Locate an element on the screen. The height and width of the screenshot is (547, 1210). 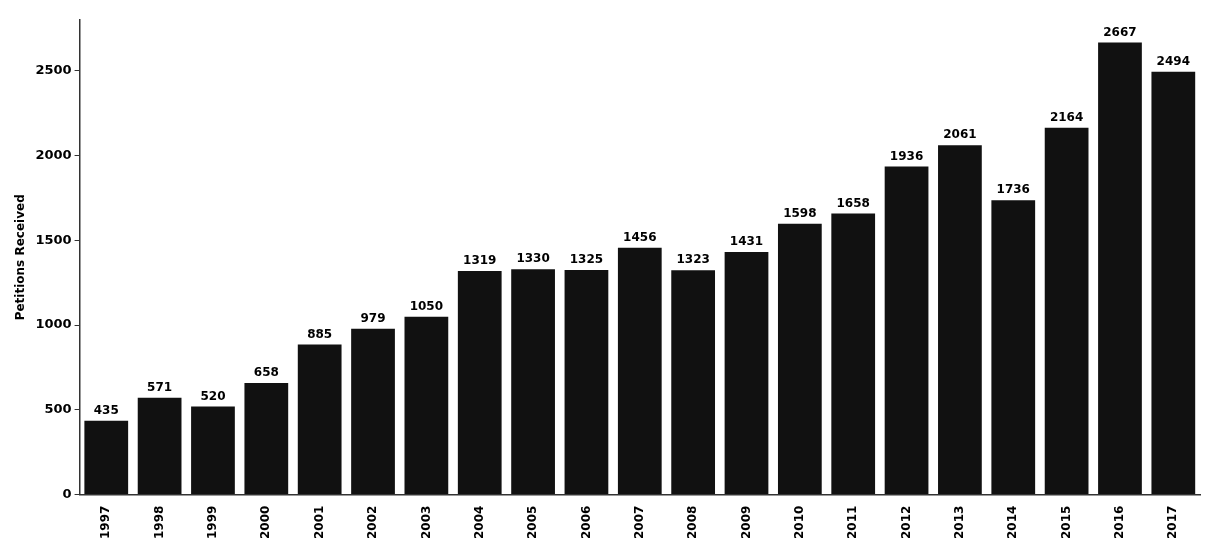
x-tick-label: 2007 is located at coordinates (638, 522).